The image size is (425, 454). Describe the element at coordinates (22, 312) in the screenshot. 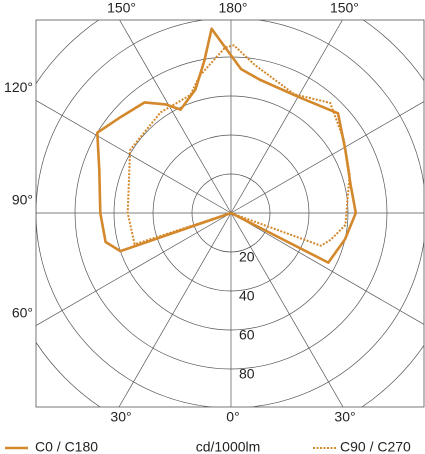

I see `theta-tick-label: 60°` at that location.